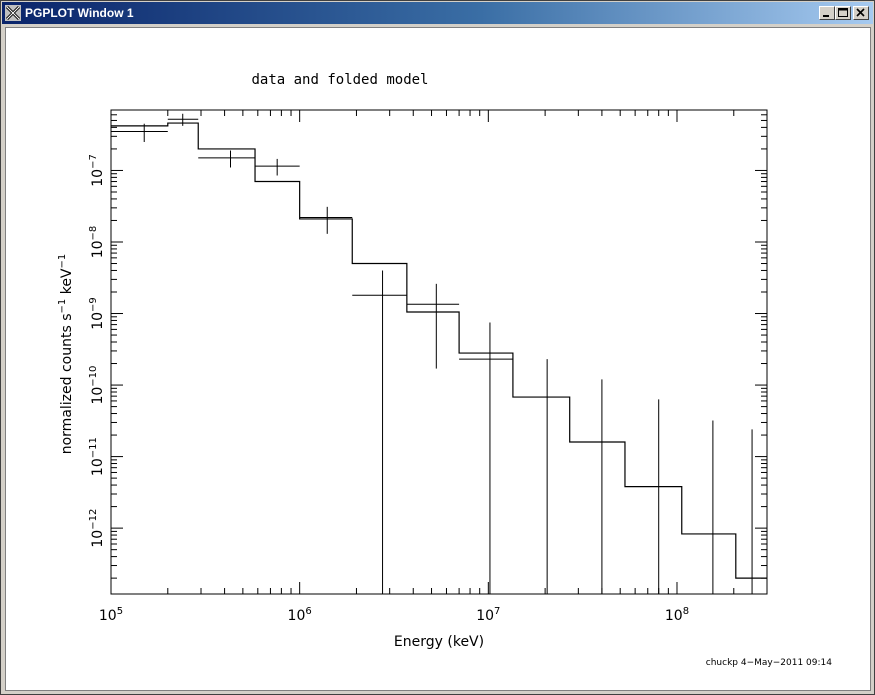 The image size is (875, 695). I want to click on minimize-icon, so click(826, 16).